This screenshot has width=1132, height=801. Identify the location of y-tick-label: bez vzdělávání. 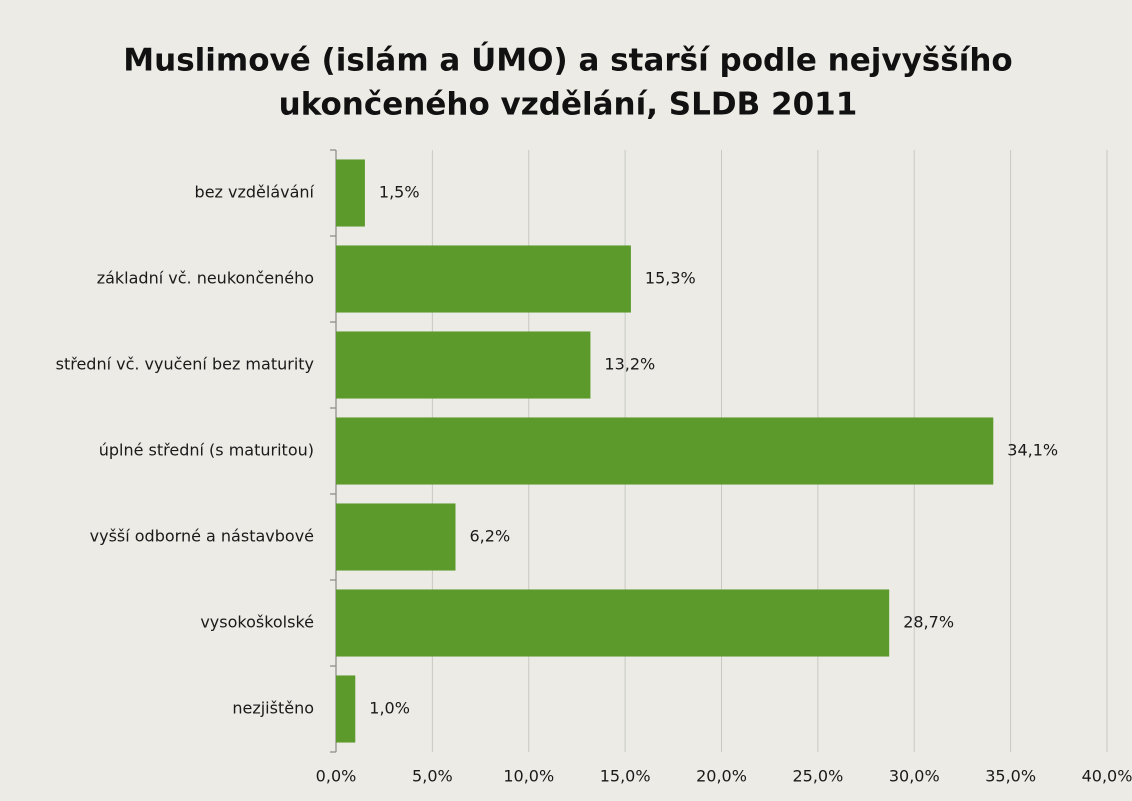
(255, 192).